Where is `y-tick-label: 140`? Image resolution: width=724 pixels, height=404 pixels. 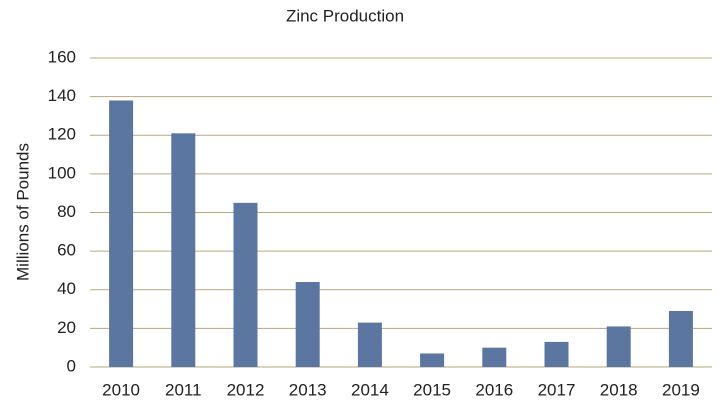
y-tick-label: 140 is located at coordinates (62, 95).